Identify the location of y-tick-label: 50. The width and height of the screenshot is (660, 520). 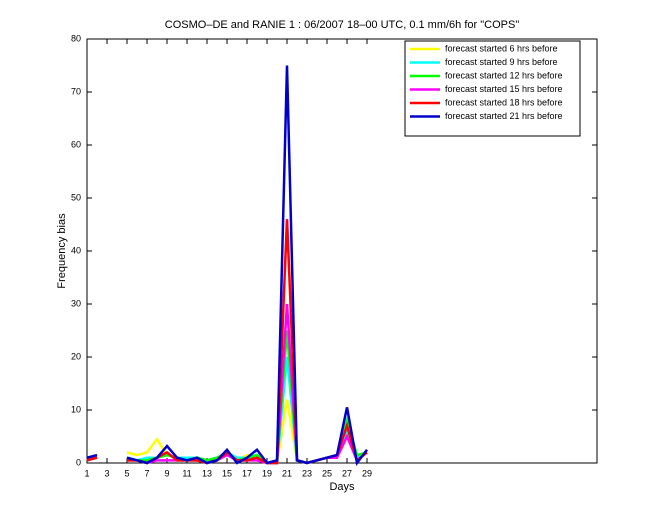
(76, 197).